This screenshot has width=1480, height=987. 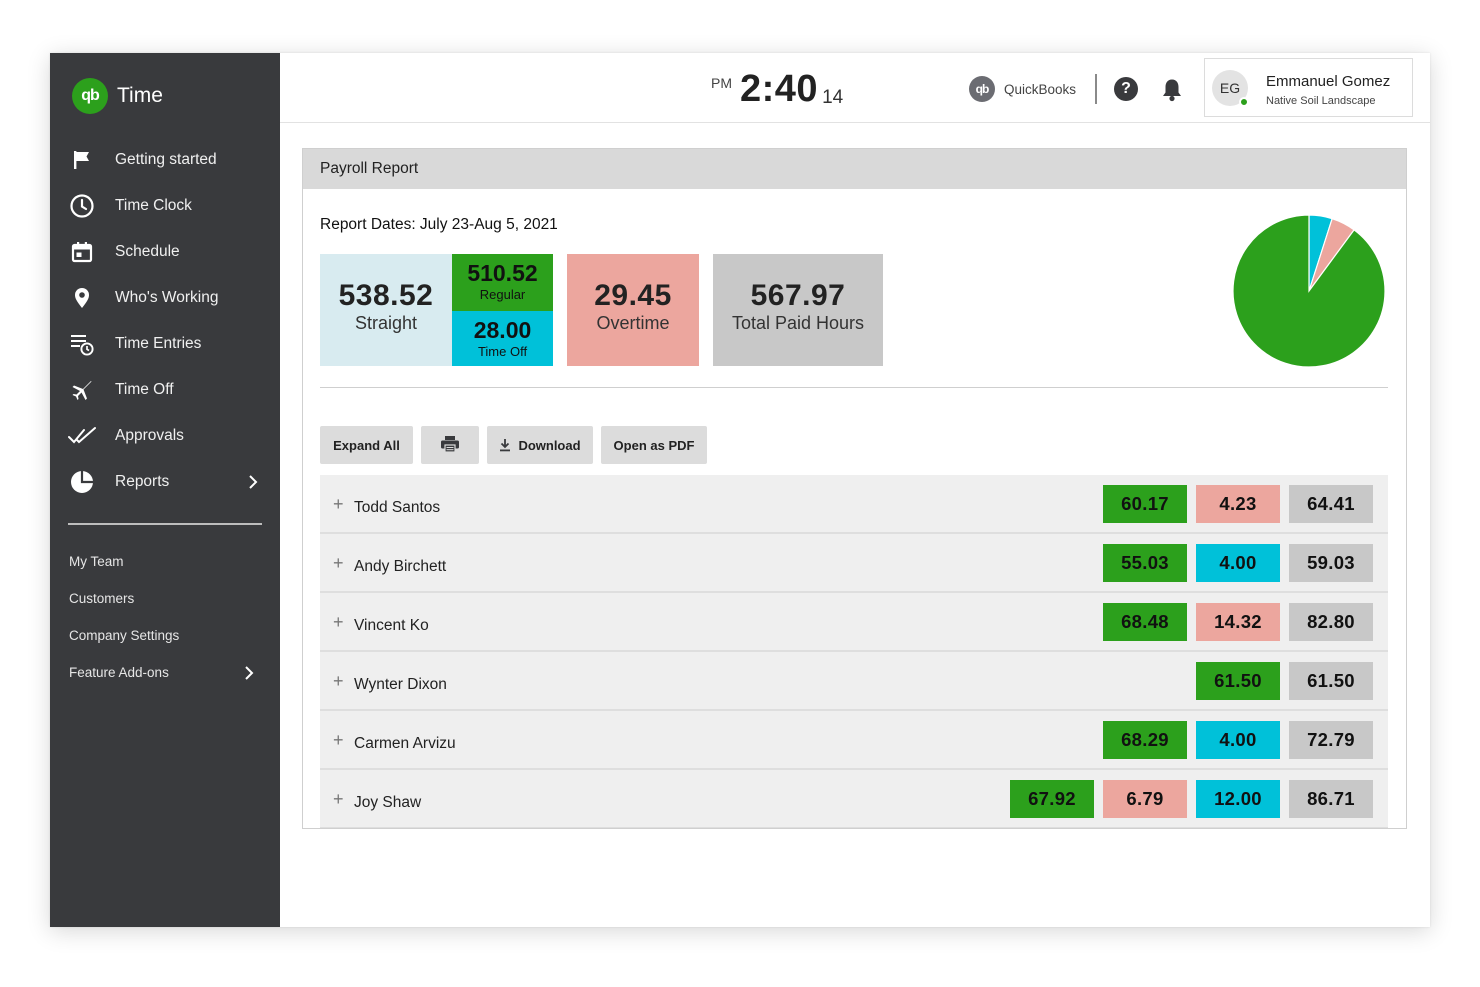 What do you see at coordinates (388, 802) in the screenshot?
I see `employee-name: Joy Shaw` at bounding box center [388, 802].